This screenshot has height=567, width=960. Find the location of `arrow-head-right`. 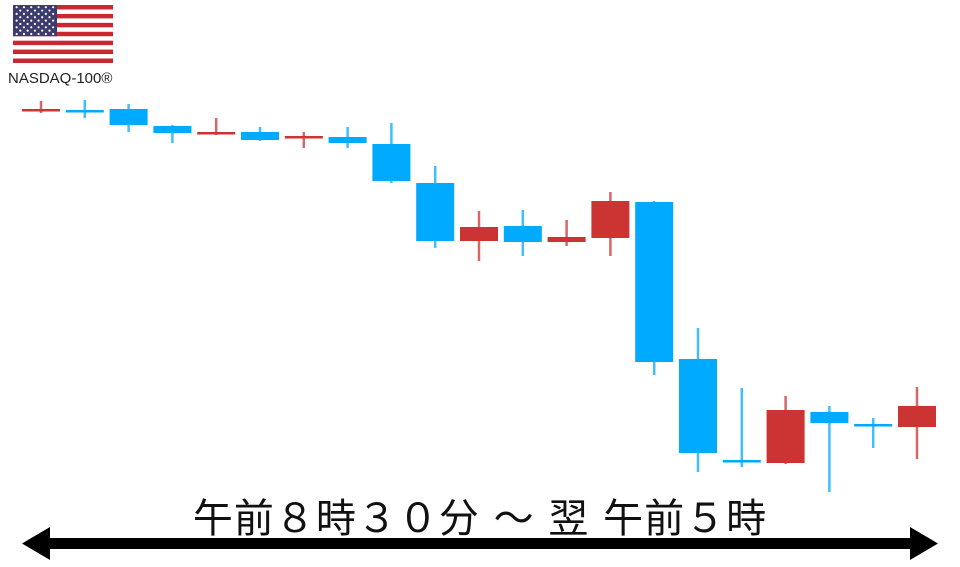

arrow-head-right is located at coordinates (924, 543).